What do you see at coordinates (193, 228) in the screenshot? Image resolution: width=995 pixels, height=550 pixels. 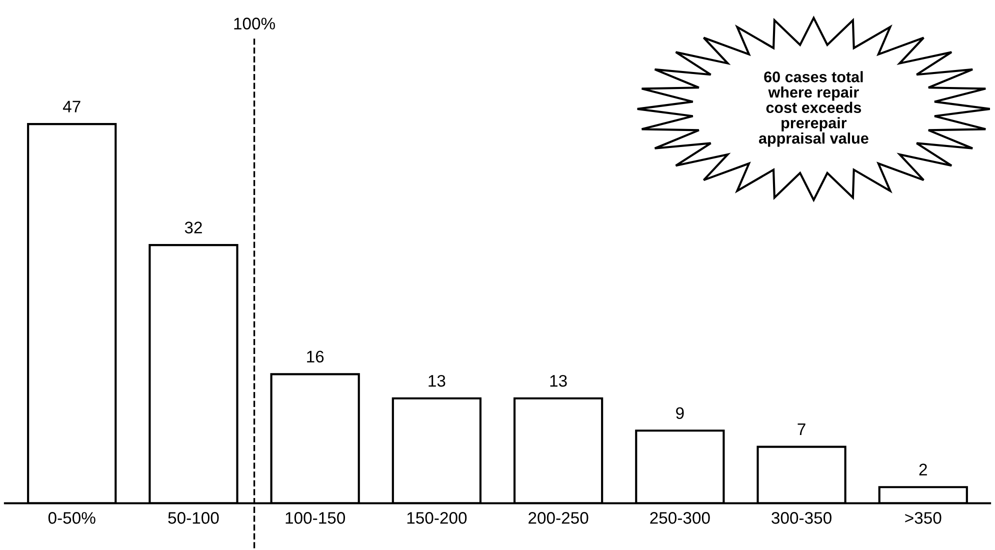 I see `data-label: 32` at bounding box center [193, 228].